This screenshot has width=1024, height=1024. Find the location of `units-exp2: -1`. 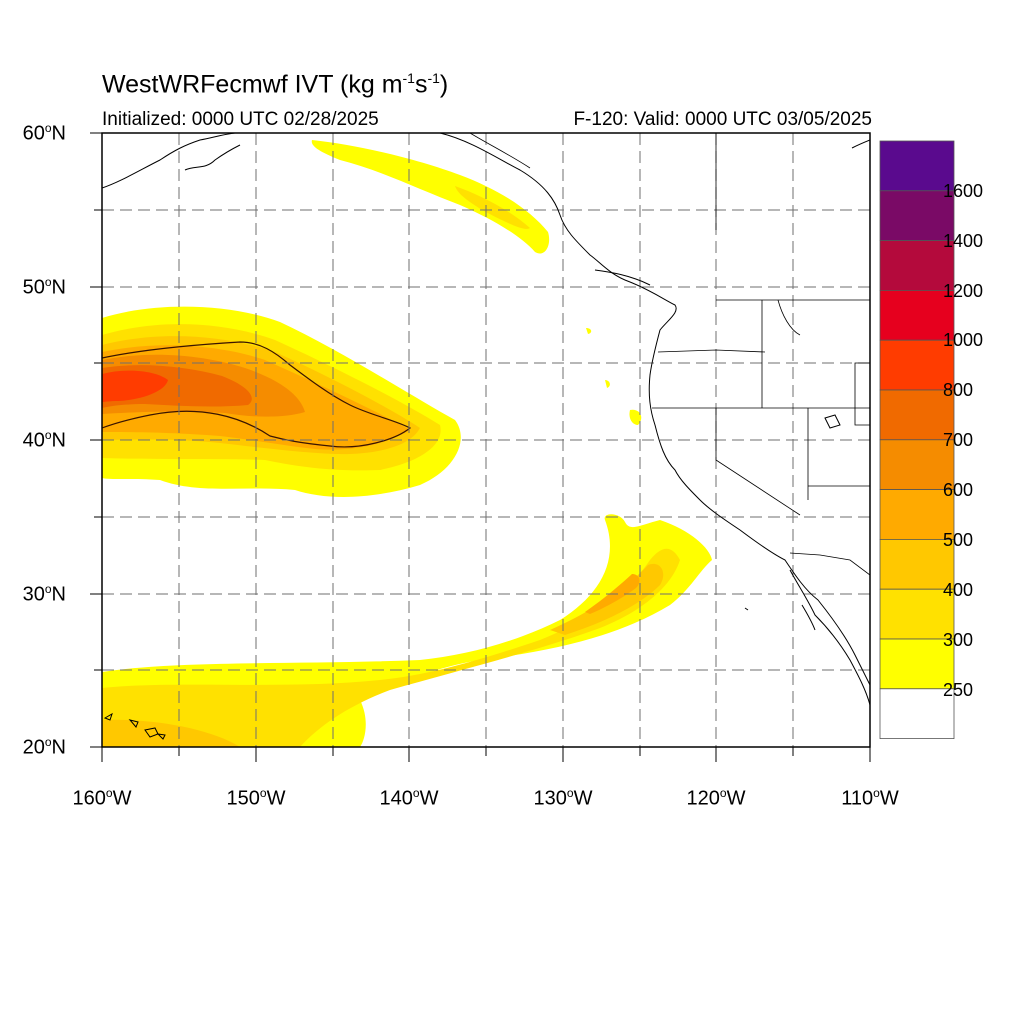

units-exp2: -1 is located at coordinates (433, 78).